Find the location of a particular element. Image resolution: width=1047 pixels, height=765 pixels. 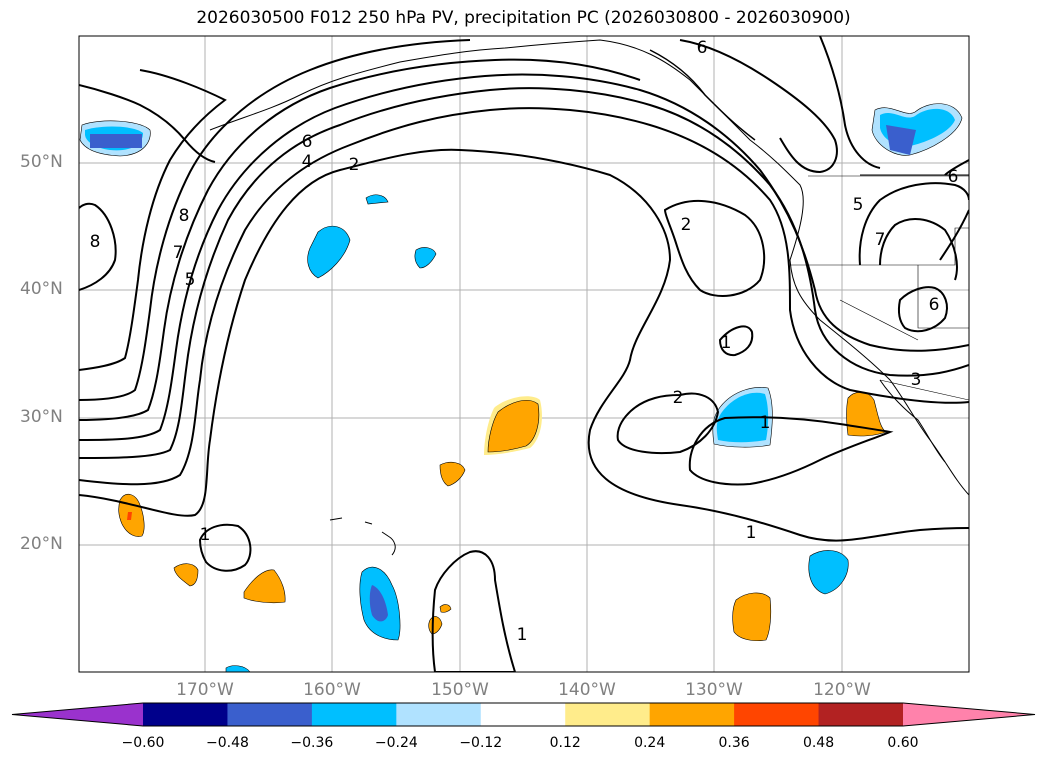

colorbar-tick-label: 0.48 is located at coordinates (818, 743).